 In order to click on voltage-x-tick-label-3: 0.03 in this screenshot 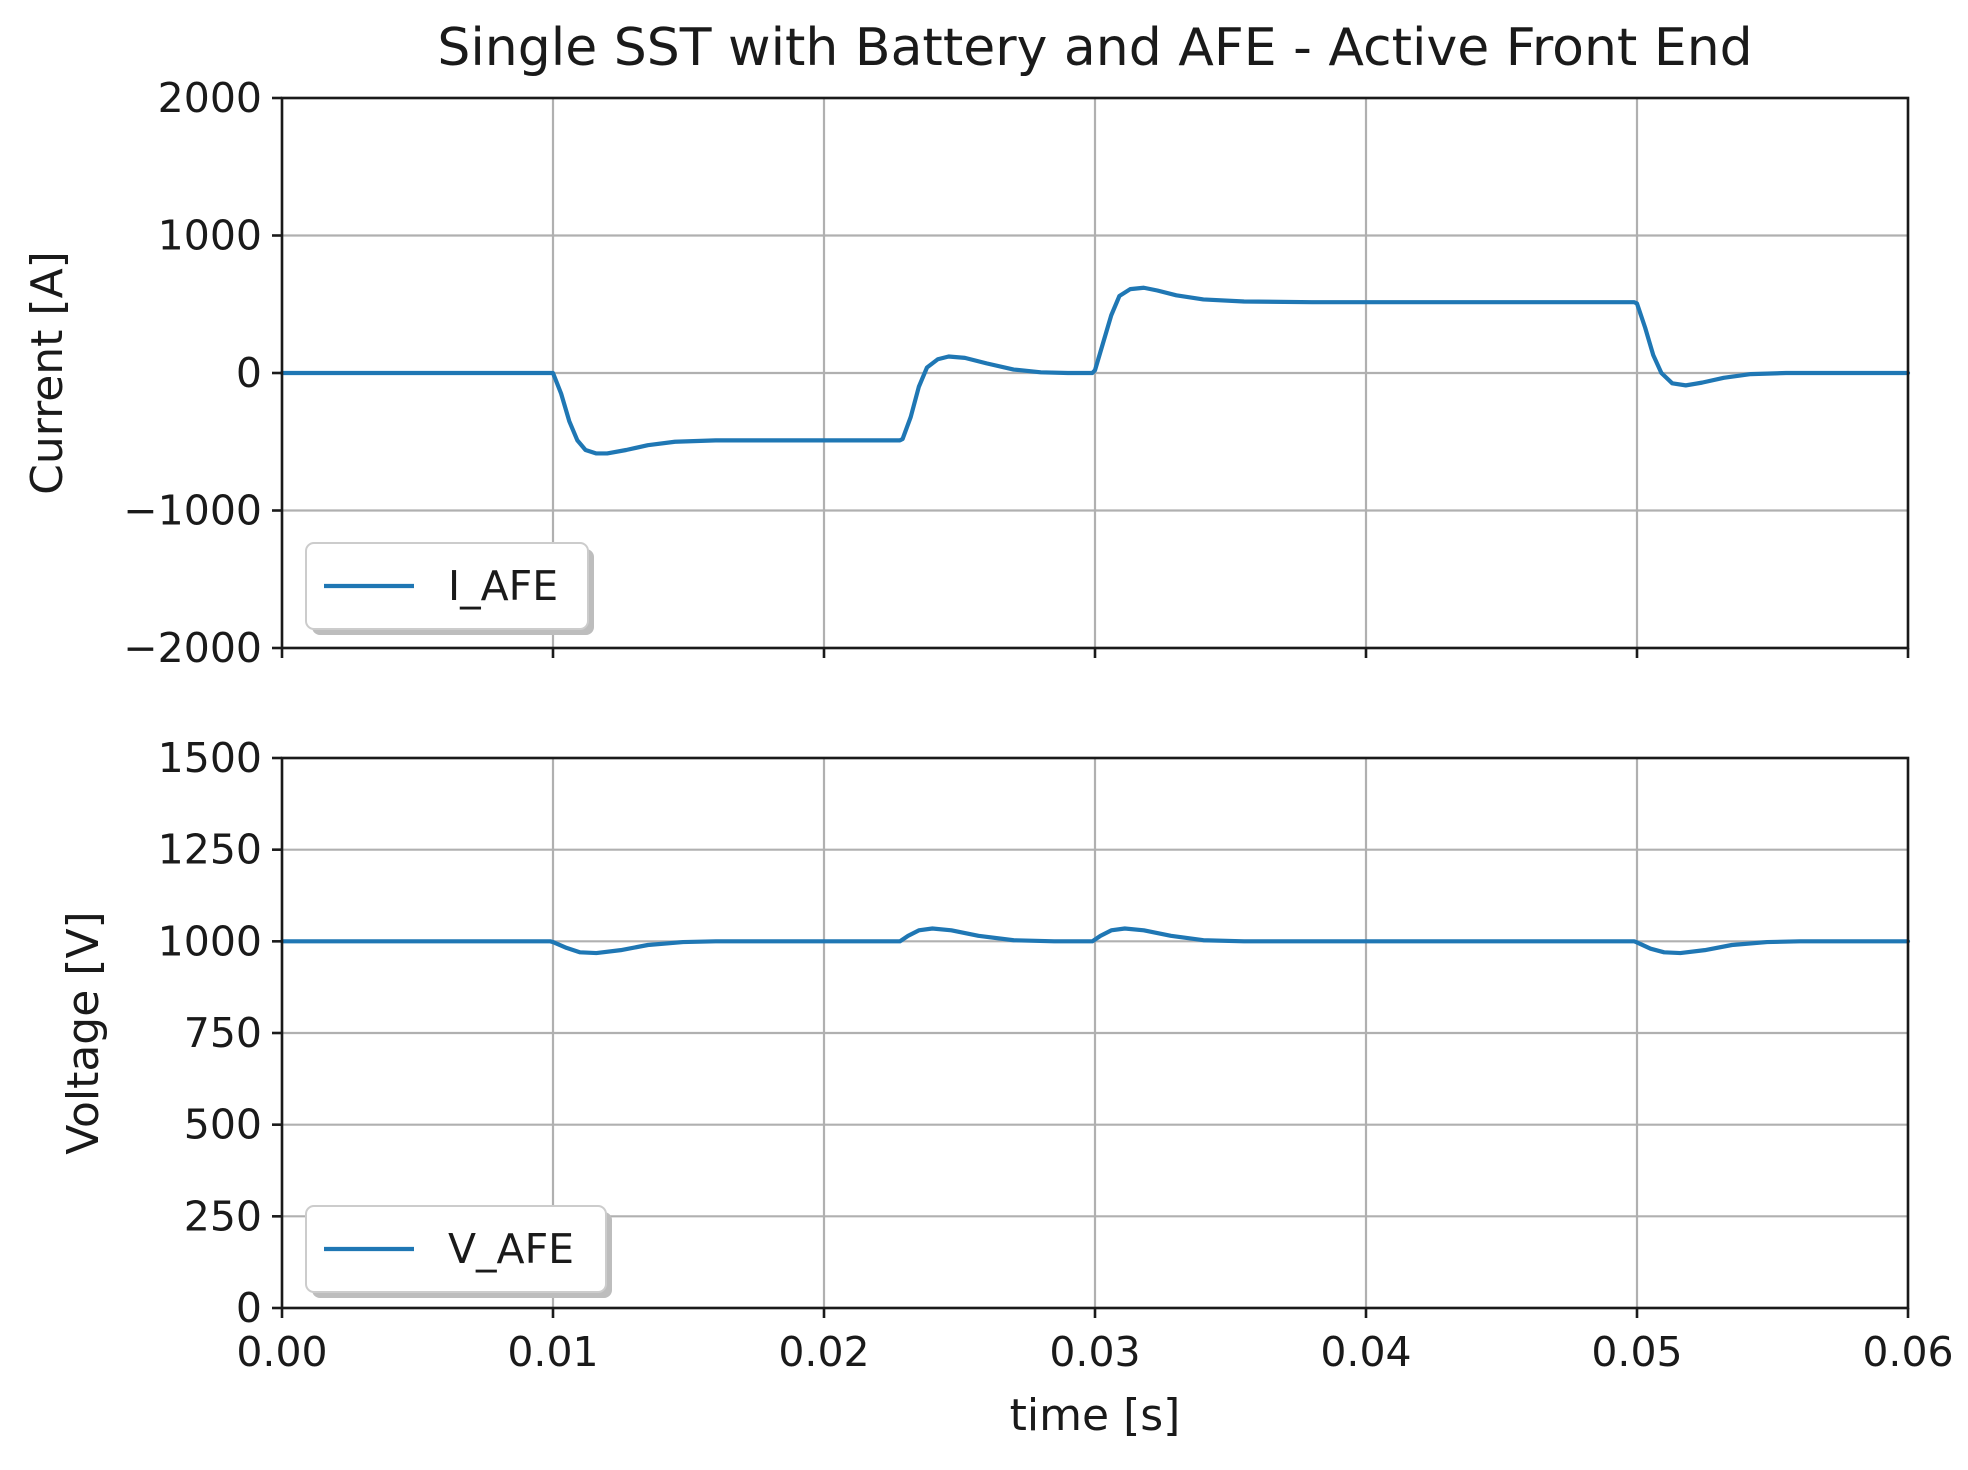, I will do `click(1094, 1352)`.